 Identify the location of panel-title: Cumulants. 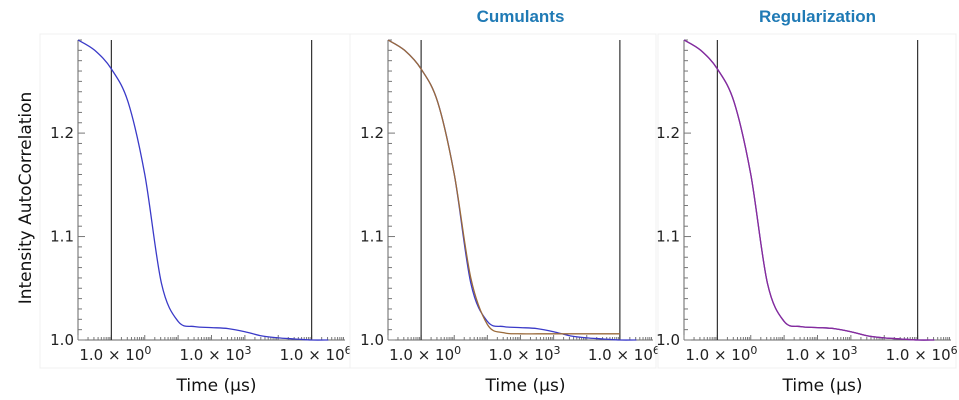
(521, 16).